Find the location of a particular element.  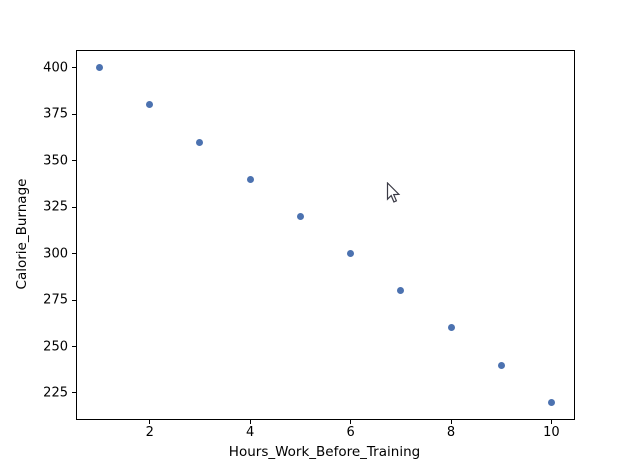

x-tick-label: 6 is located at coordinates (350, 432).